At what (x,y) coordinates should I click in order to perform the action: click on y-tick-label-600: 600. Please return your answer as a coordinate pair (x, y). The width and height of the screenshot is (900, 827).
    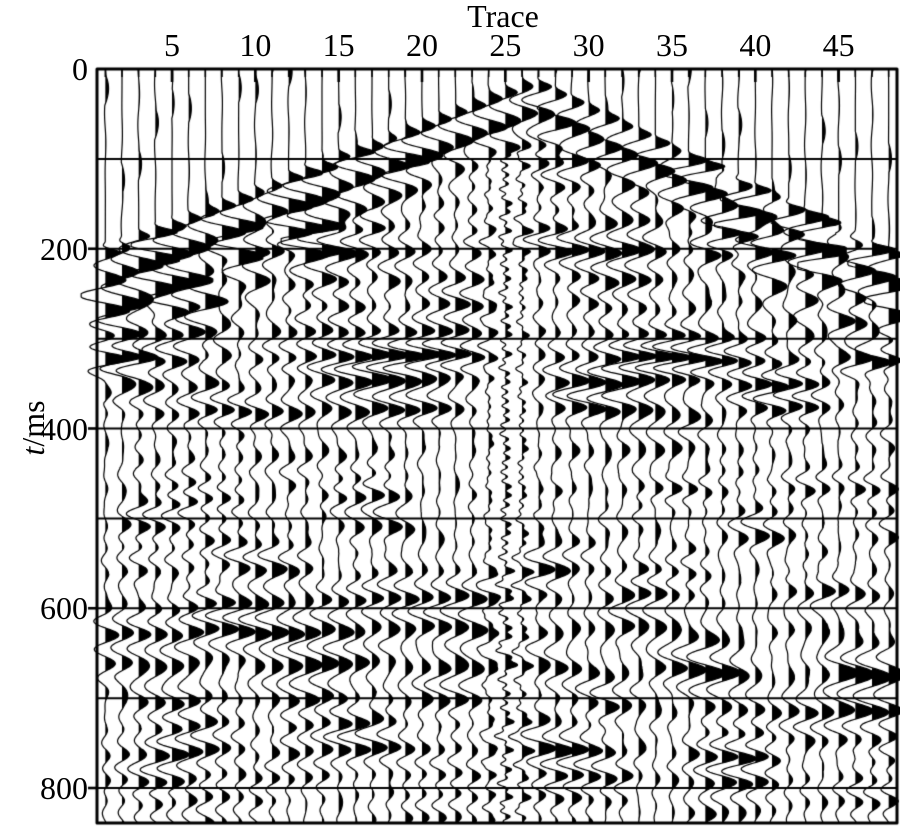
    Looking at the image, I should click on (64, 608).